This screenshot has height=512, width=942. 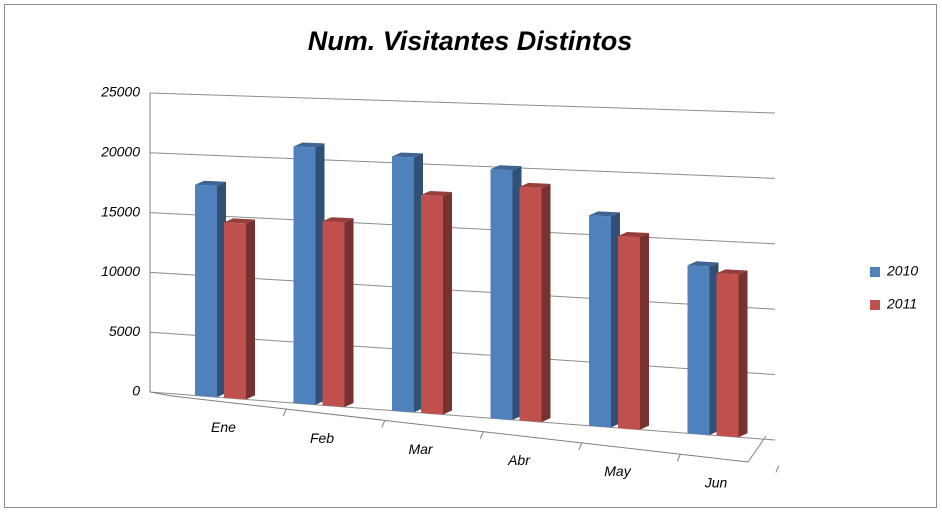 I want to click on y-tick-label: 5000, so click(x=124, y=331).